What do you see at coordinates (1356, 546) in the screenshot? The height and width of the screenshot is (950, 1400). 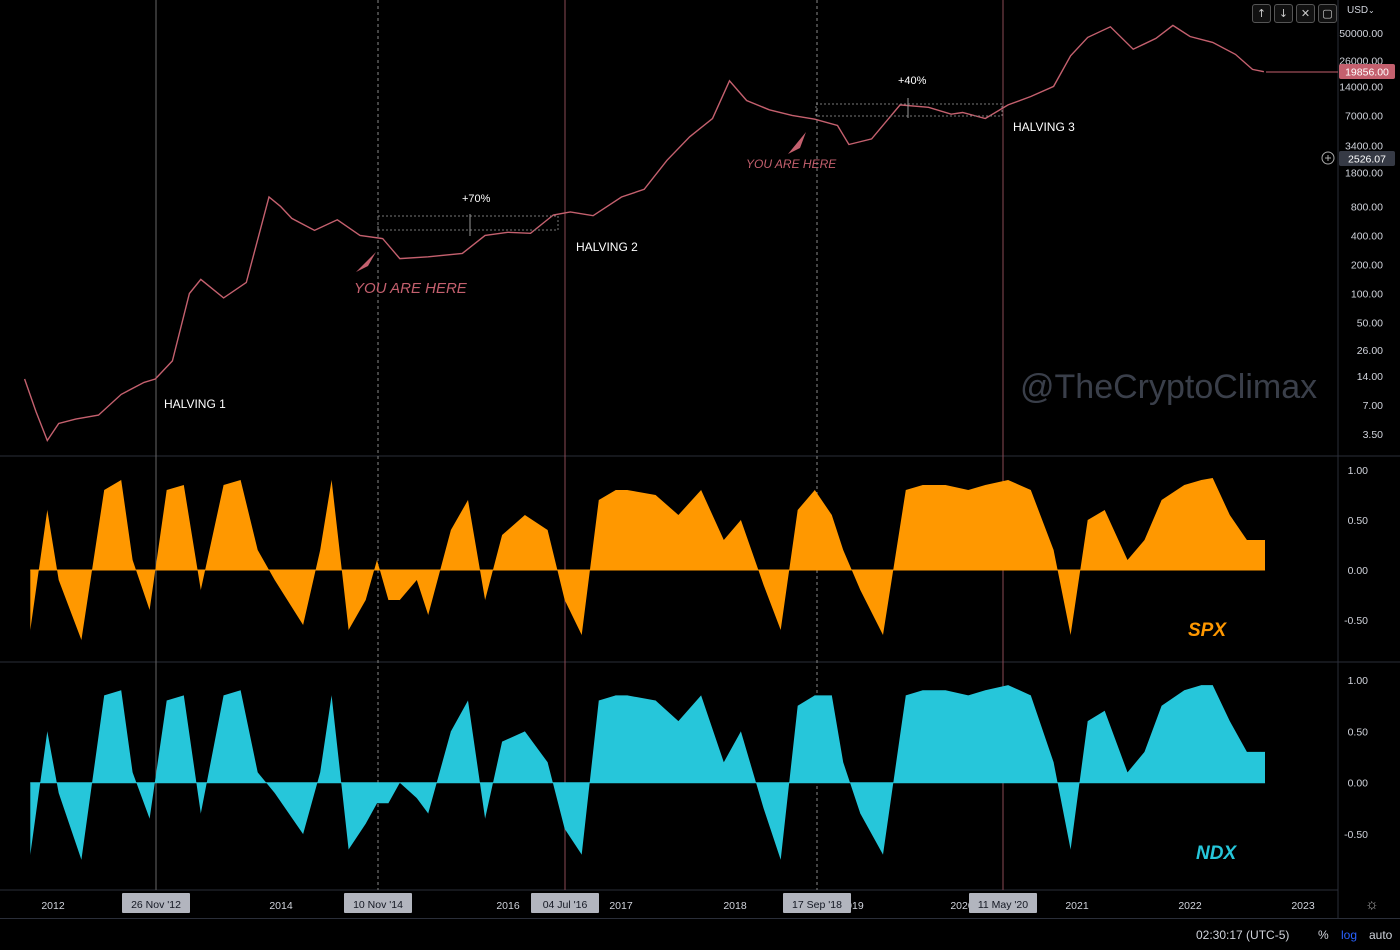 I see `spx-axis: 1.00 0.50 0.00 -0.50` at bounding box center [1356, 546].